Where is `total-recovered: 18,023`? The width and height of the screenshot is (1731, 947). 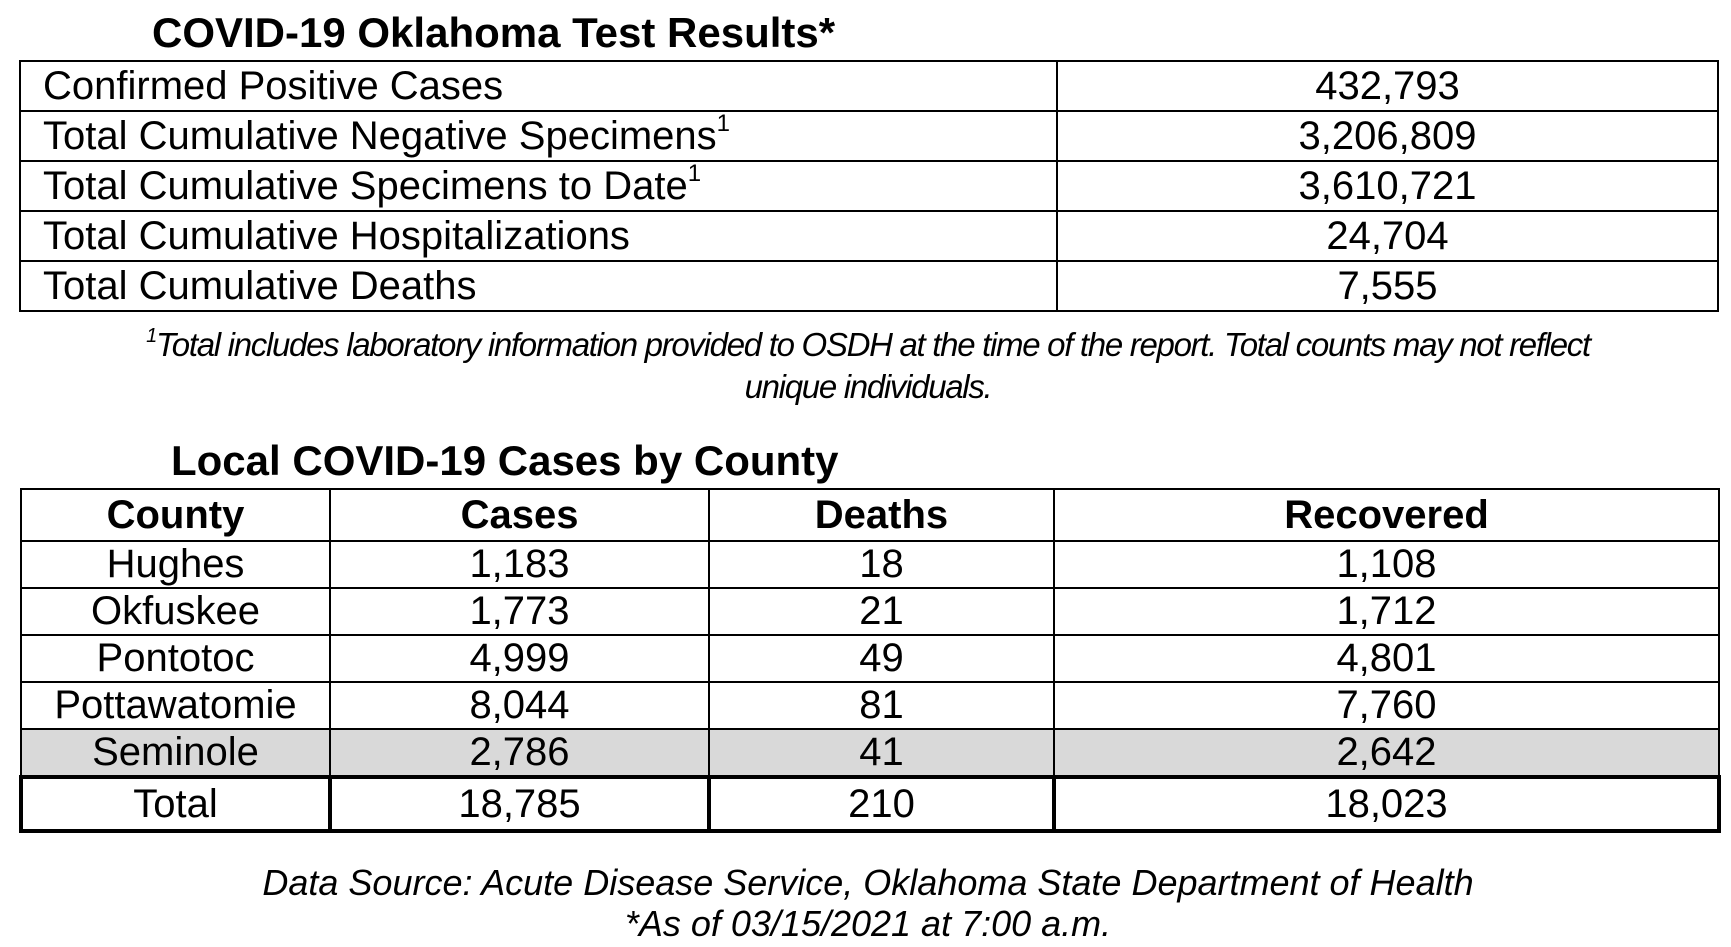 total-recovered: 18,023 is located at coordinates (1386, 804).